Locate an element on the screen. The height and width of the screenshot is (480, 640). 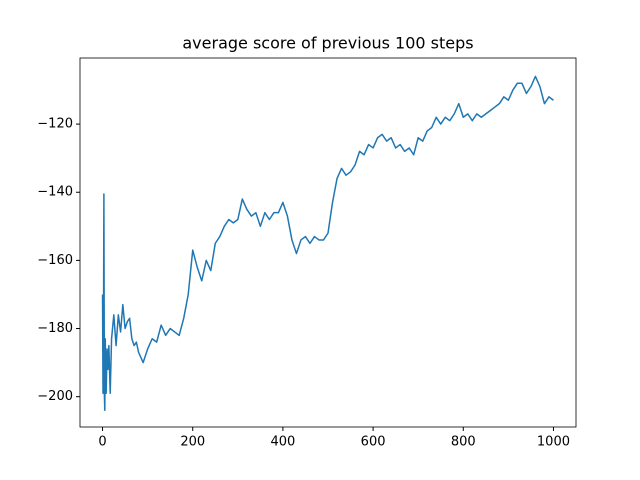
y-tick-label: −200 is located at coordinates (55, 396).